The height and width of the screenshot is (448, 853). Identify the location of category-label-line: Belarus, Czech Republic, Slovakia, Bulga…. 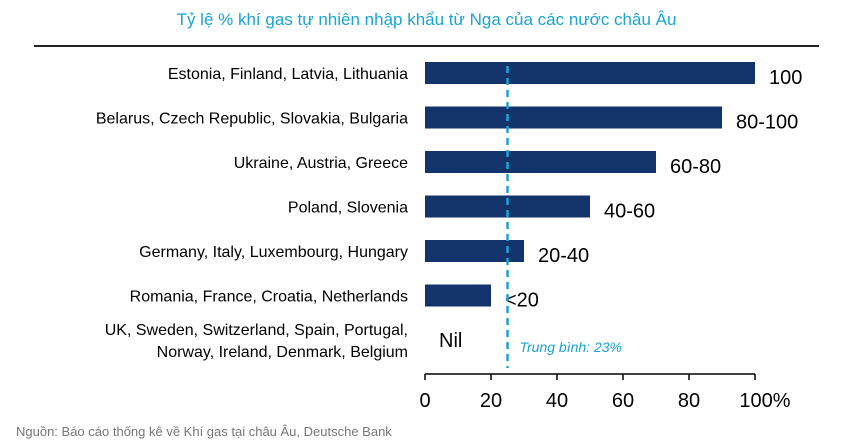
(252, 119).